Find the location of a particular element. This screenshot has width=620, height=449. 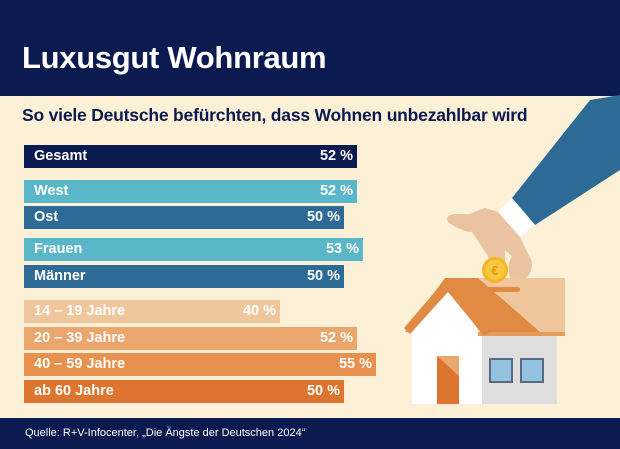

bar-category-label: ab 60 Jahre is located at coordinates (74, 391).